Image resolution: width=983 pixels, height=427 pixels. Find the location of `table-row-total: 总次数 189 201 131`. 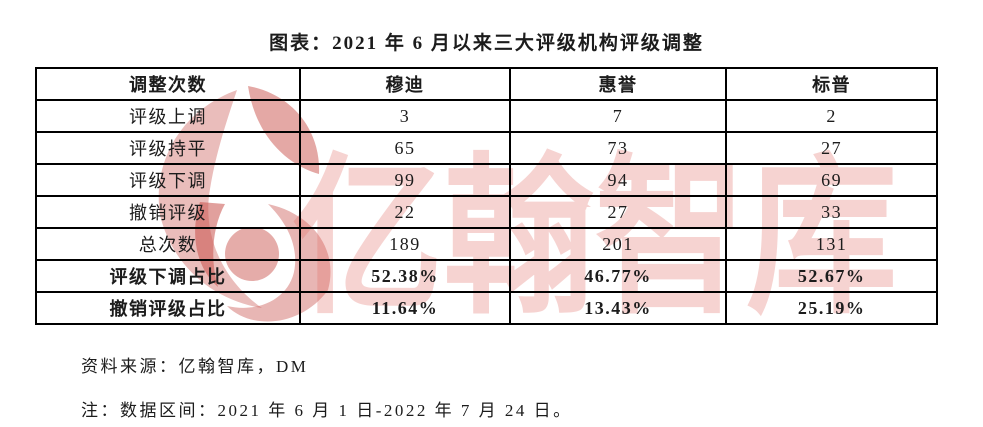

table-row-total: 总次数 189 201 131 is located at coordinates (486, 244).